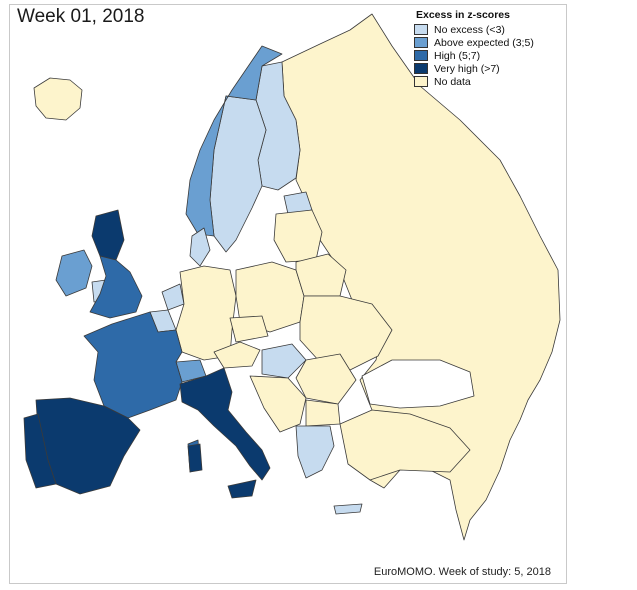  Describe the element at coordinates (463, 15) in the screenshot. I see `legend-title: Excess in z-scores` at that location.